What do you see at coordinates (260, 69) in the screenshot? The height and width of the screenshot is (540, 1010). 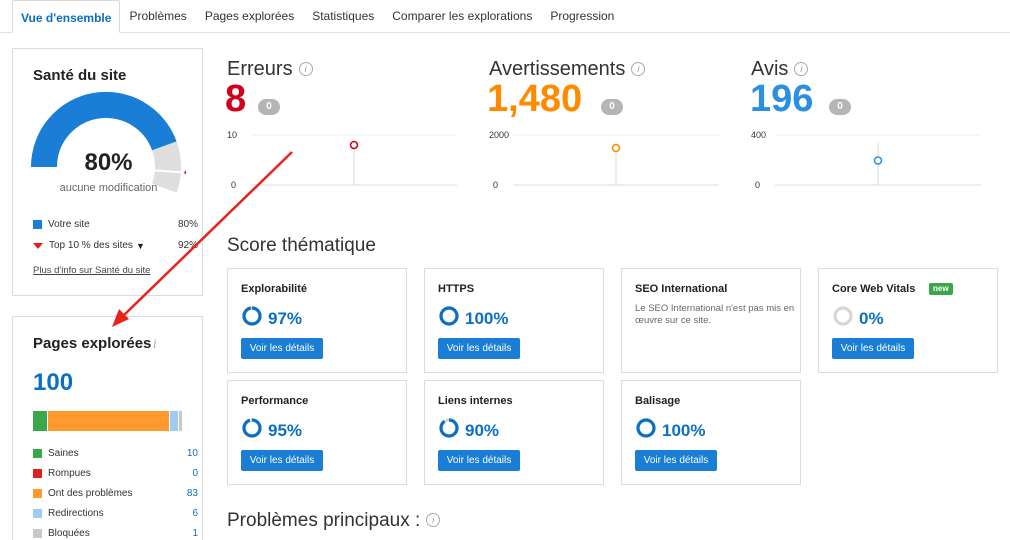 I see `errors-label: Erreurs` at bounding box center [260, 69].